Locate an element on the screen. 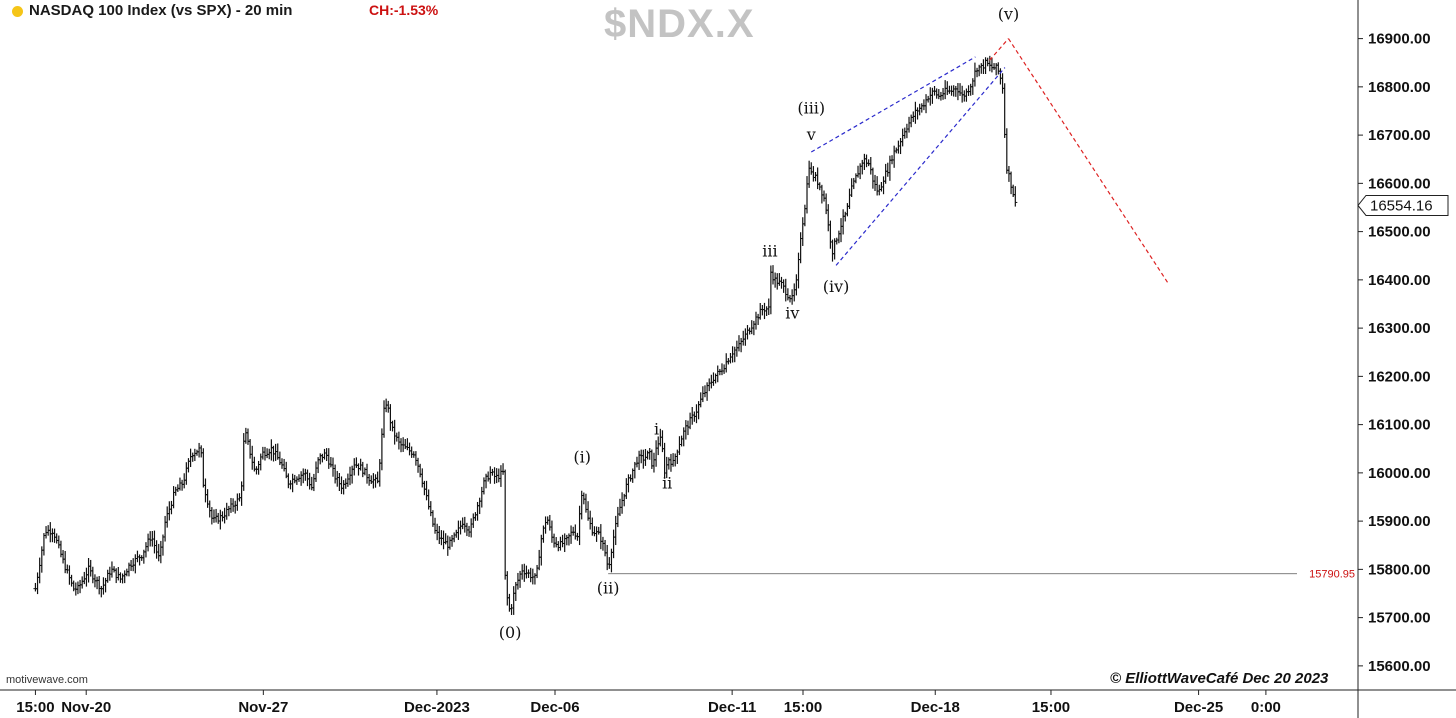 This screenshot has height=718, width=1456. source-watermark: motivewave.com is located at coordinates (47, 680).